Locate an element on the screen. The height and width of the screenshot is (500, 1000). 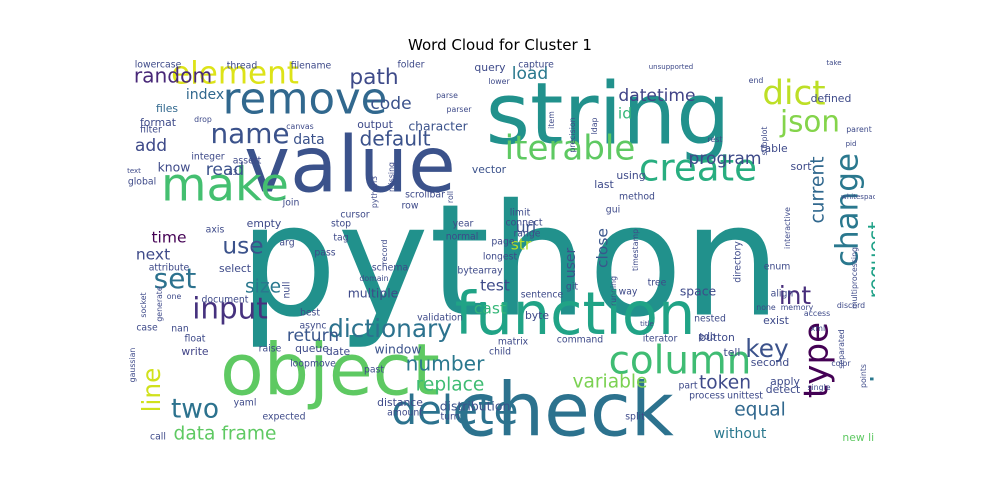
word-detect: detect is located at coordinates (783, 389).